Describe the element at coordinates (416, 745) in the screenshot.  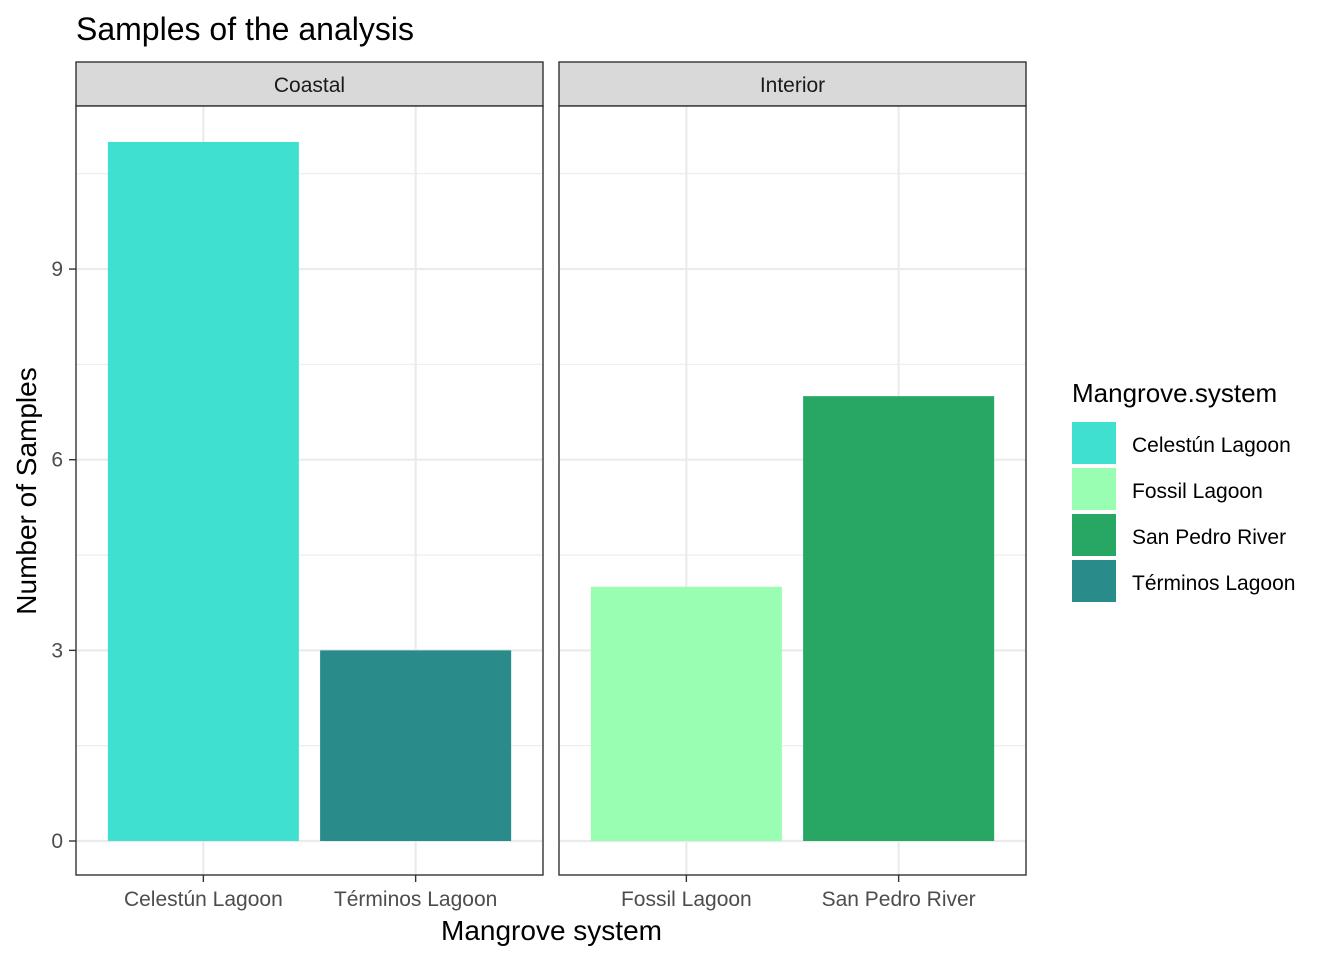
I see `bar-t-rminos-lagoon` at that location.